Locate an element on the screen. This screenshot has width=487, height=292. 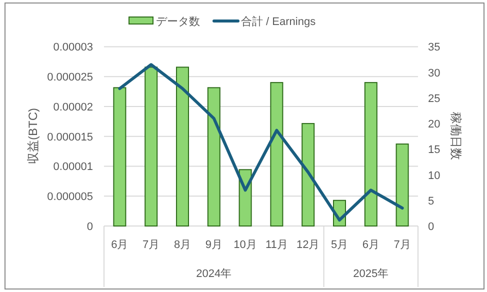
legend-label: データ数 is located at coordinates (178, 22).